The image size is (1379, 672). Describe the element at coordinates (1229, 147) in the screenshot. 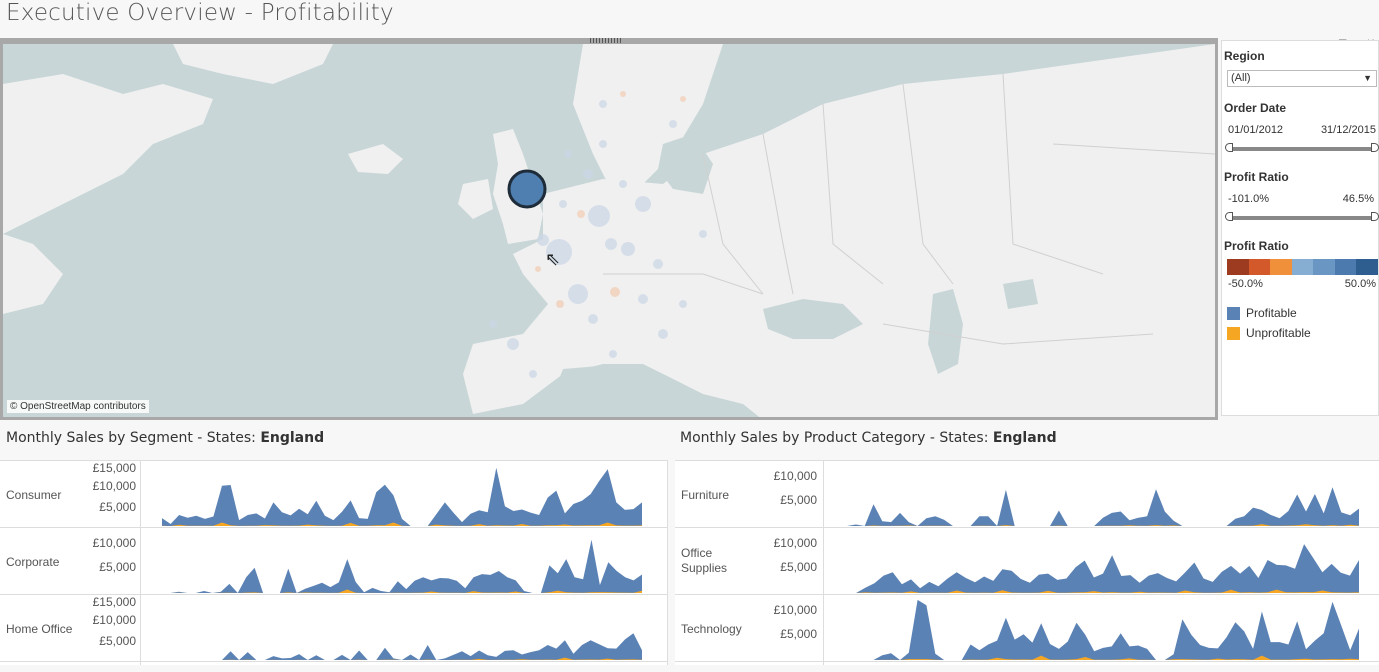

I see `order-date-start-handle` at that location.